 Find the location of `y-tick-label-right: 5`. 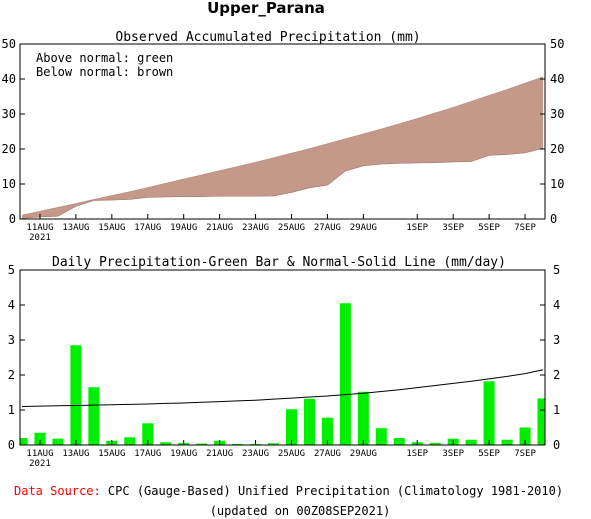

y-tick-label-right: 5 is located at coordinates (556, 270).